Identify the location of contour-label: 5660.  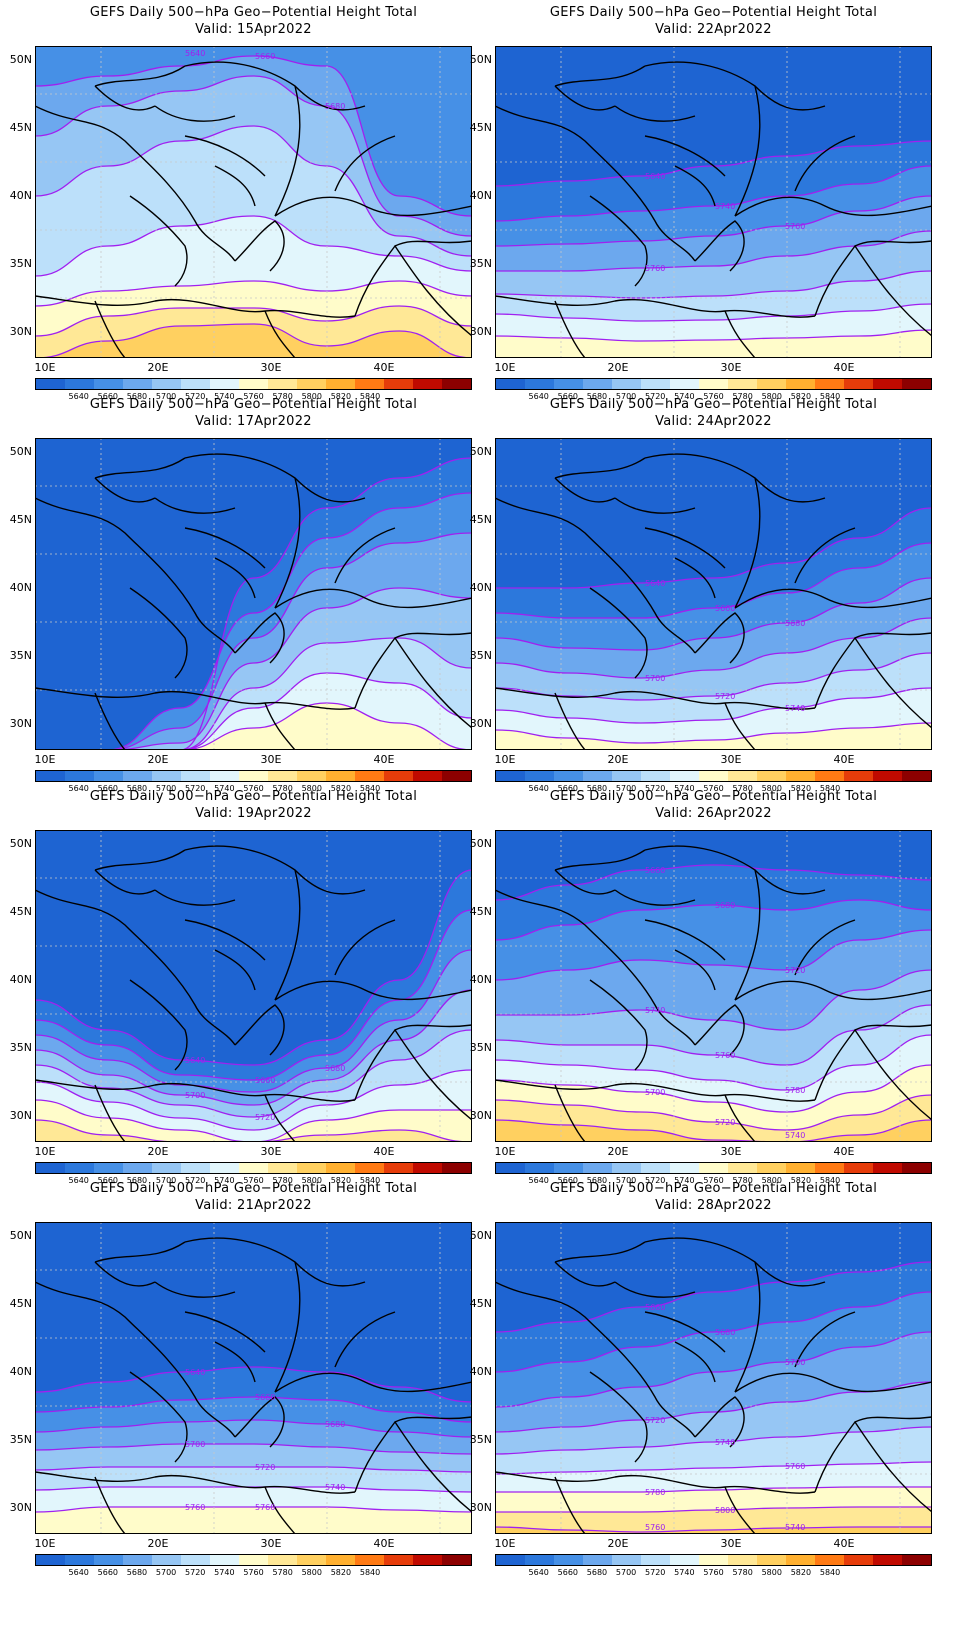
(655, 870).